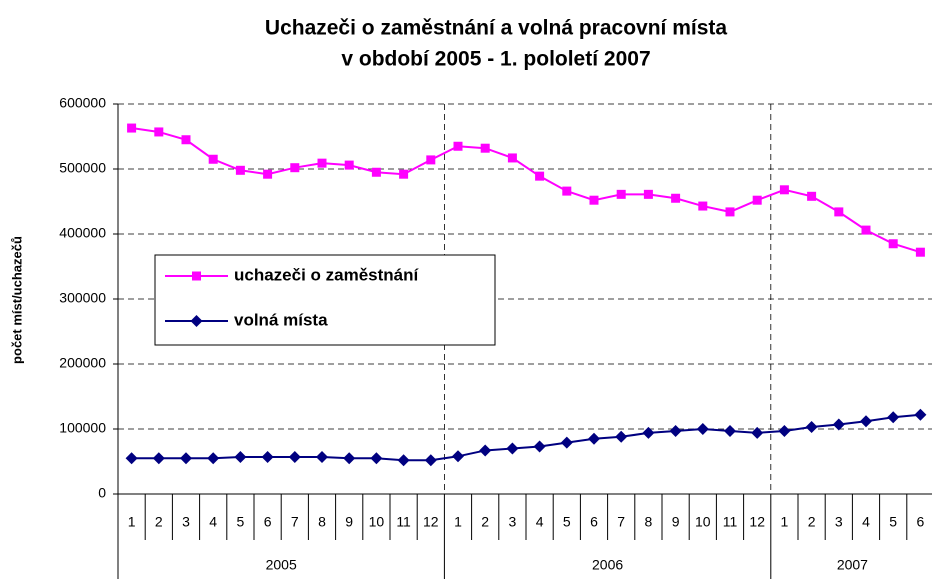 The image size is (932, 579). I want to click on legend-label: volná místa, so click(281, 319).